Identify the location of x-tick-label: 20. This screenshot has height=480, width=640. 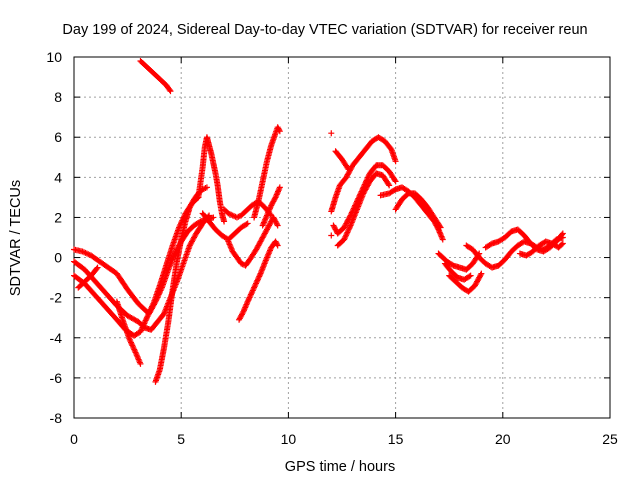
(503, 439).